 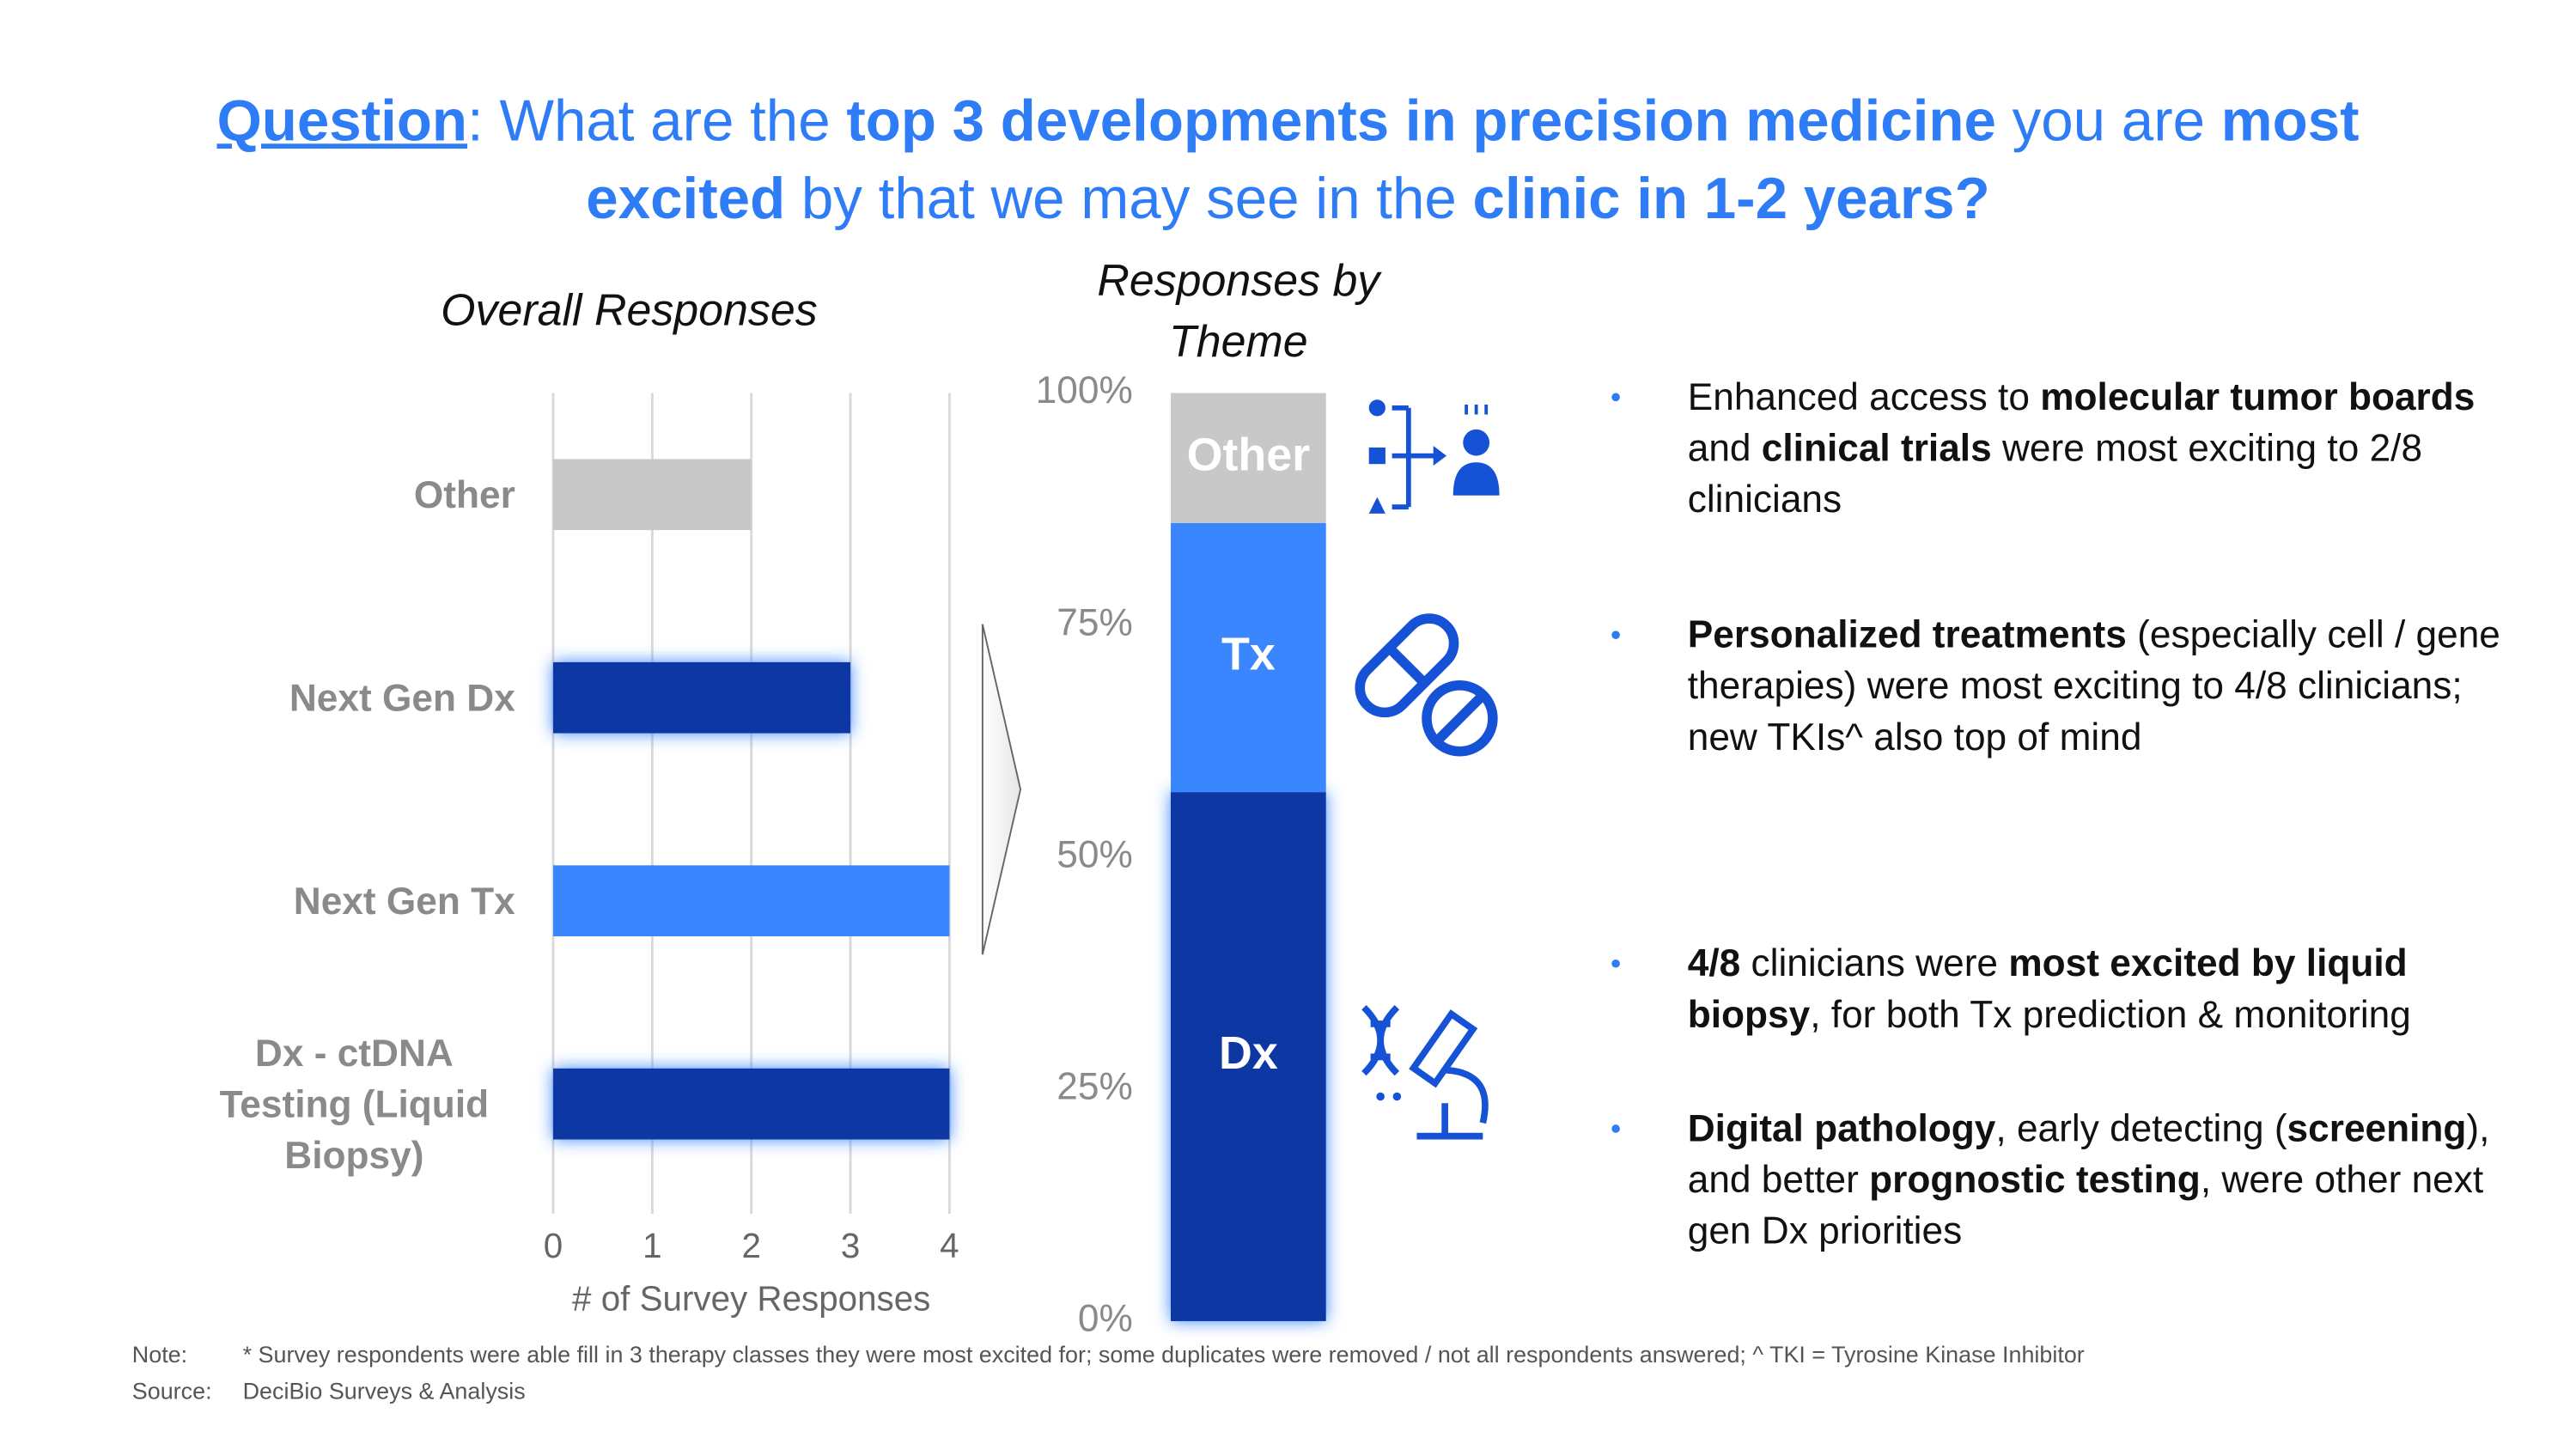 I want to click on bullet-run: , for both Tx prediction & monitoring, so click(x=2110, y=1014).